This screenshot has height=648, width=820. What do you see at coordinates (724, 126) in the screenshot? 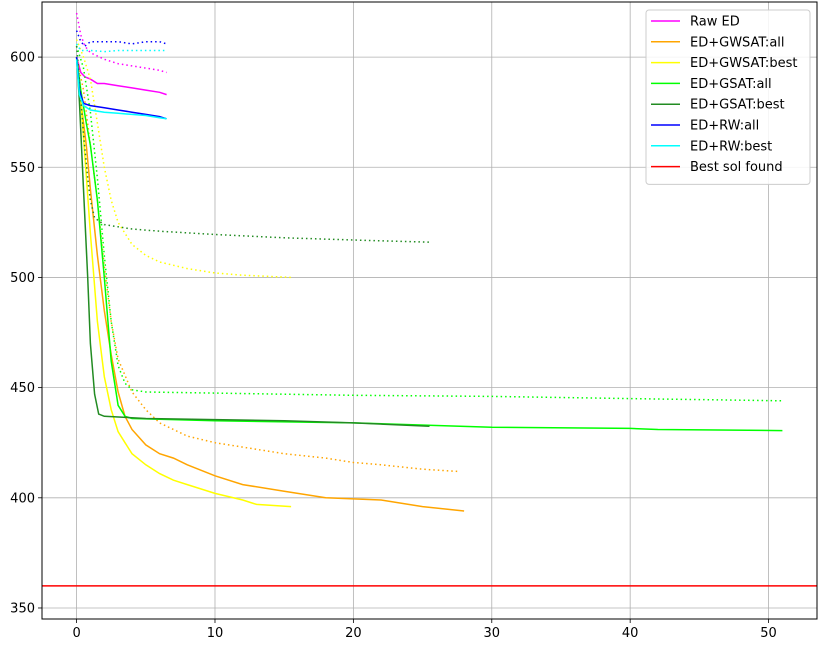
I see `legend-label: ED+RW:all` at bounding box center [724, 126].